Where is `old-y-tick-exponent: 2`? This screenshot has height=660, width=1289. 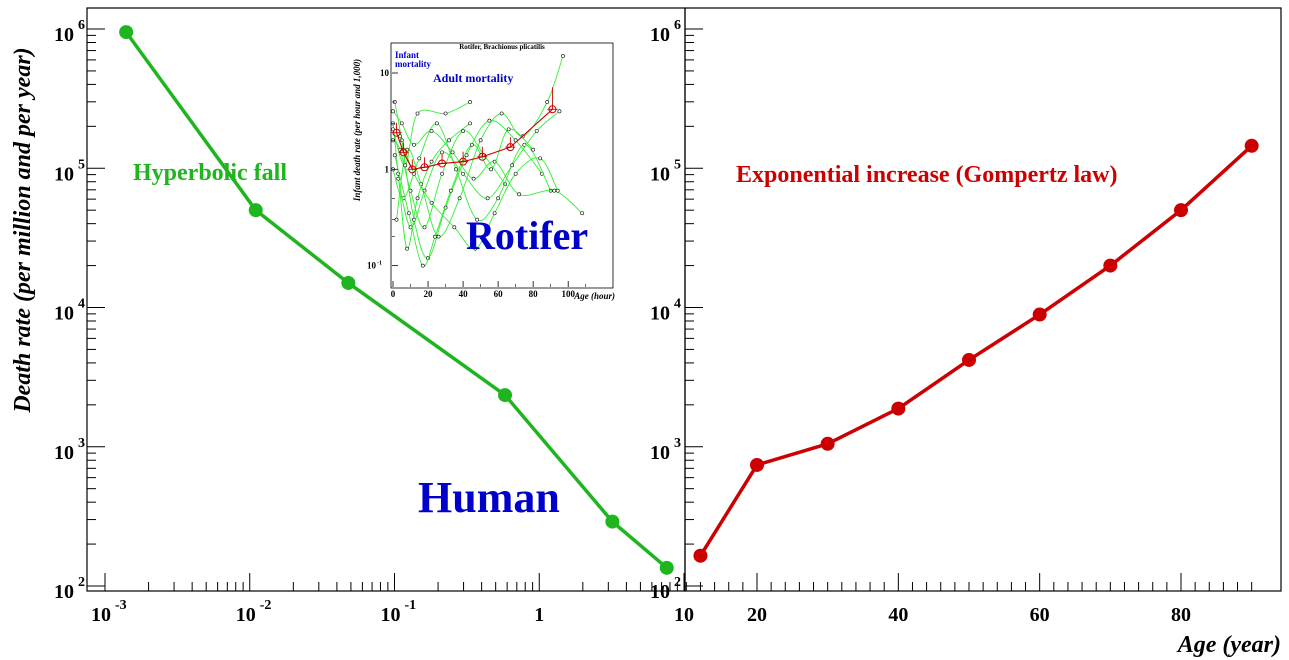 old-y-tick-exponent: 2 is located at coordinates (677, 582).